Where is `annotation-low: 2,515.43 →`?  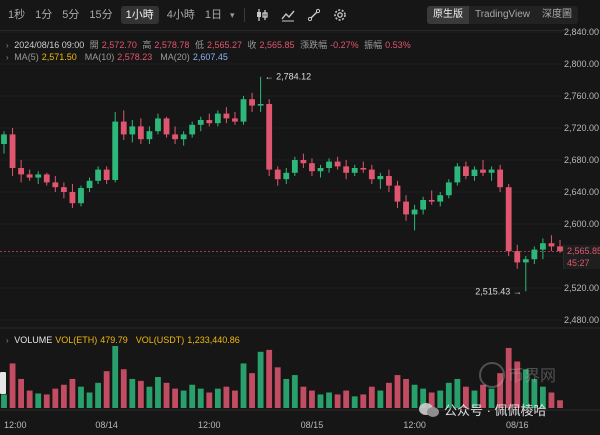
annotation-low: 2,515.43 → is located at coordinates (498, 292).